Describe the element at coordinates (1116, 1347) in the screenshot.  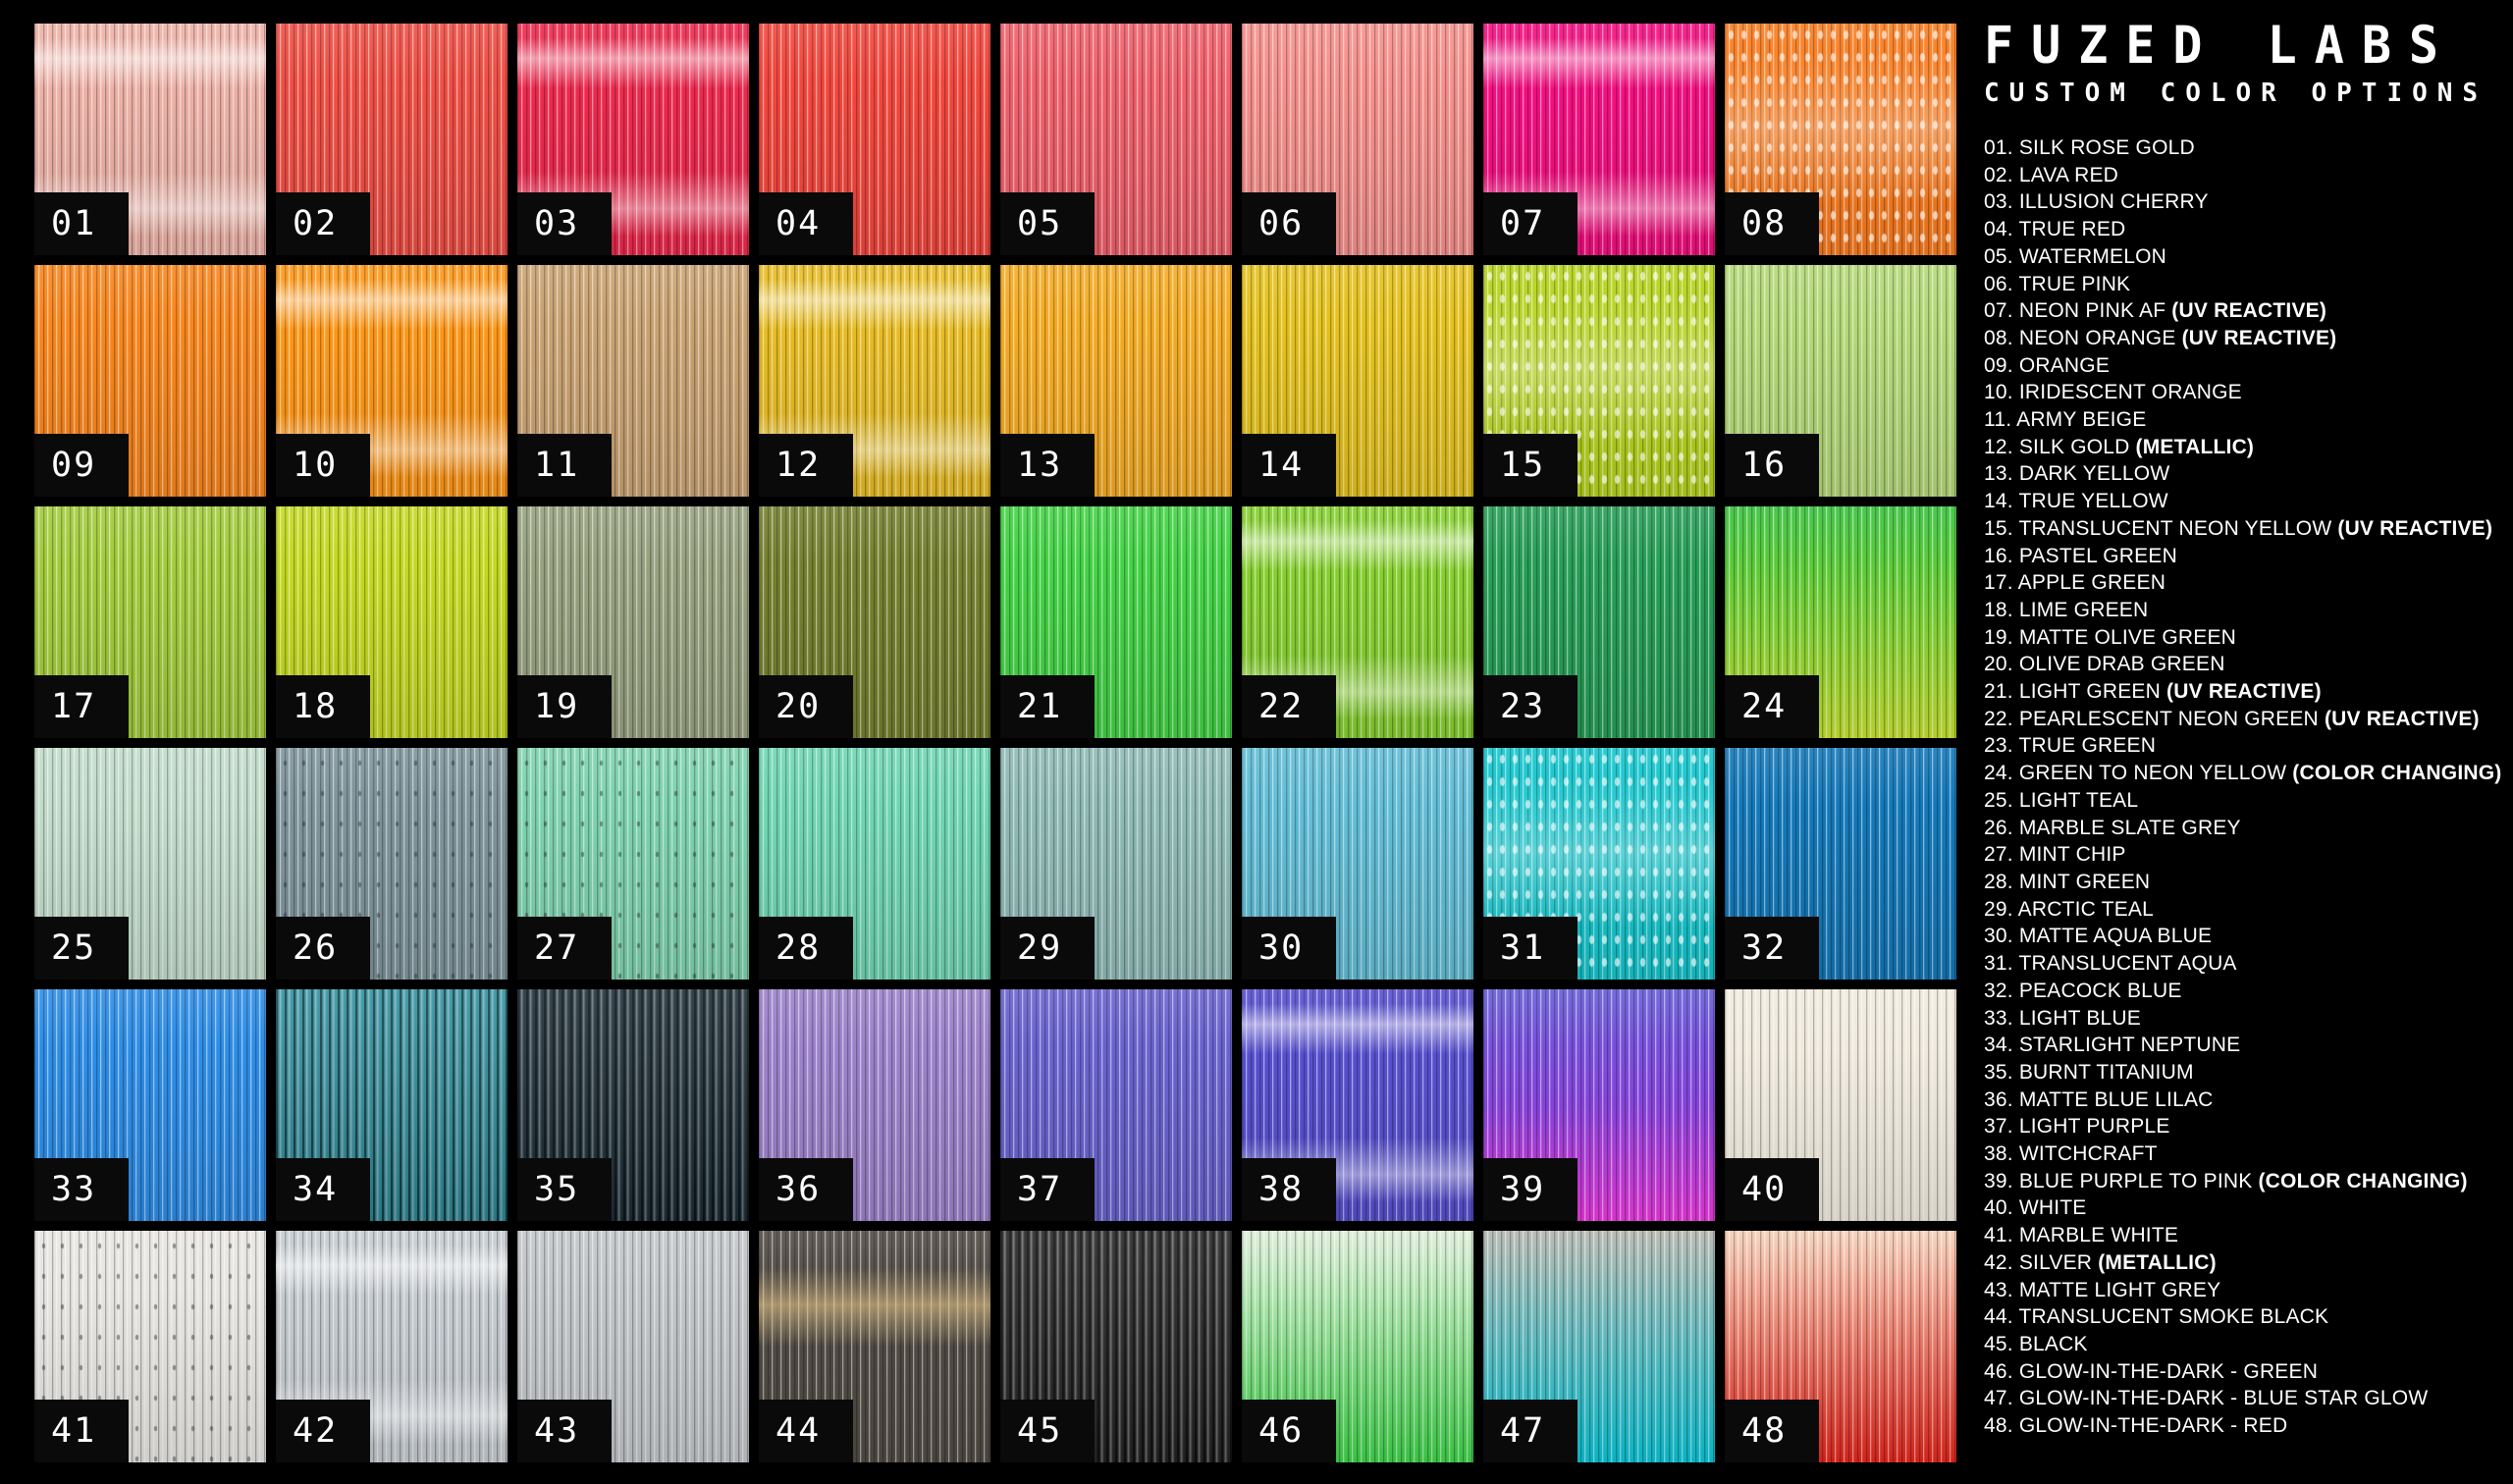
I see `swatch-45: 45` at that location.